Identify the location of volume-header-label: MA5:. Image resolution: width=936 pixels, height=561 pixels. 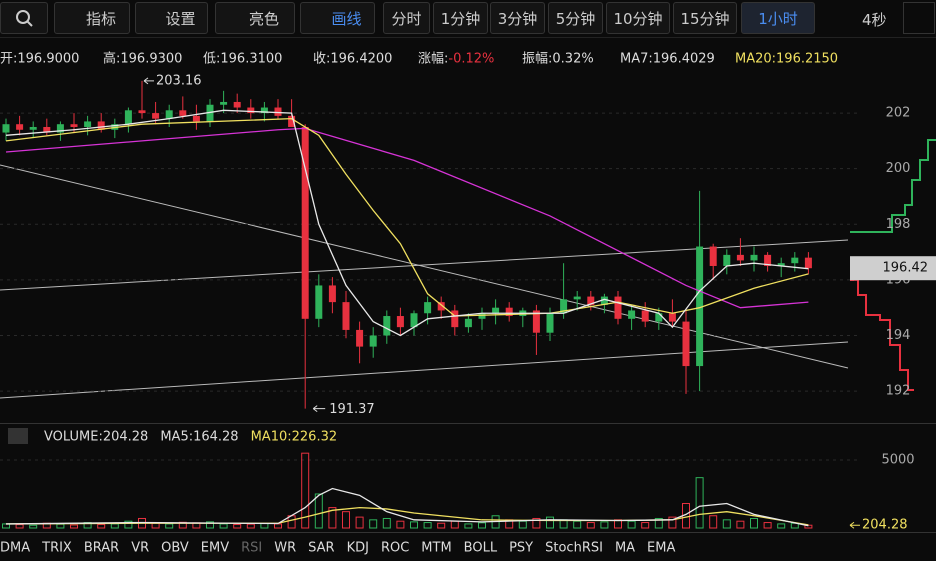
(176, 437).